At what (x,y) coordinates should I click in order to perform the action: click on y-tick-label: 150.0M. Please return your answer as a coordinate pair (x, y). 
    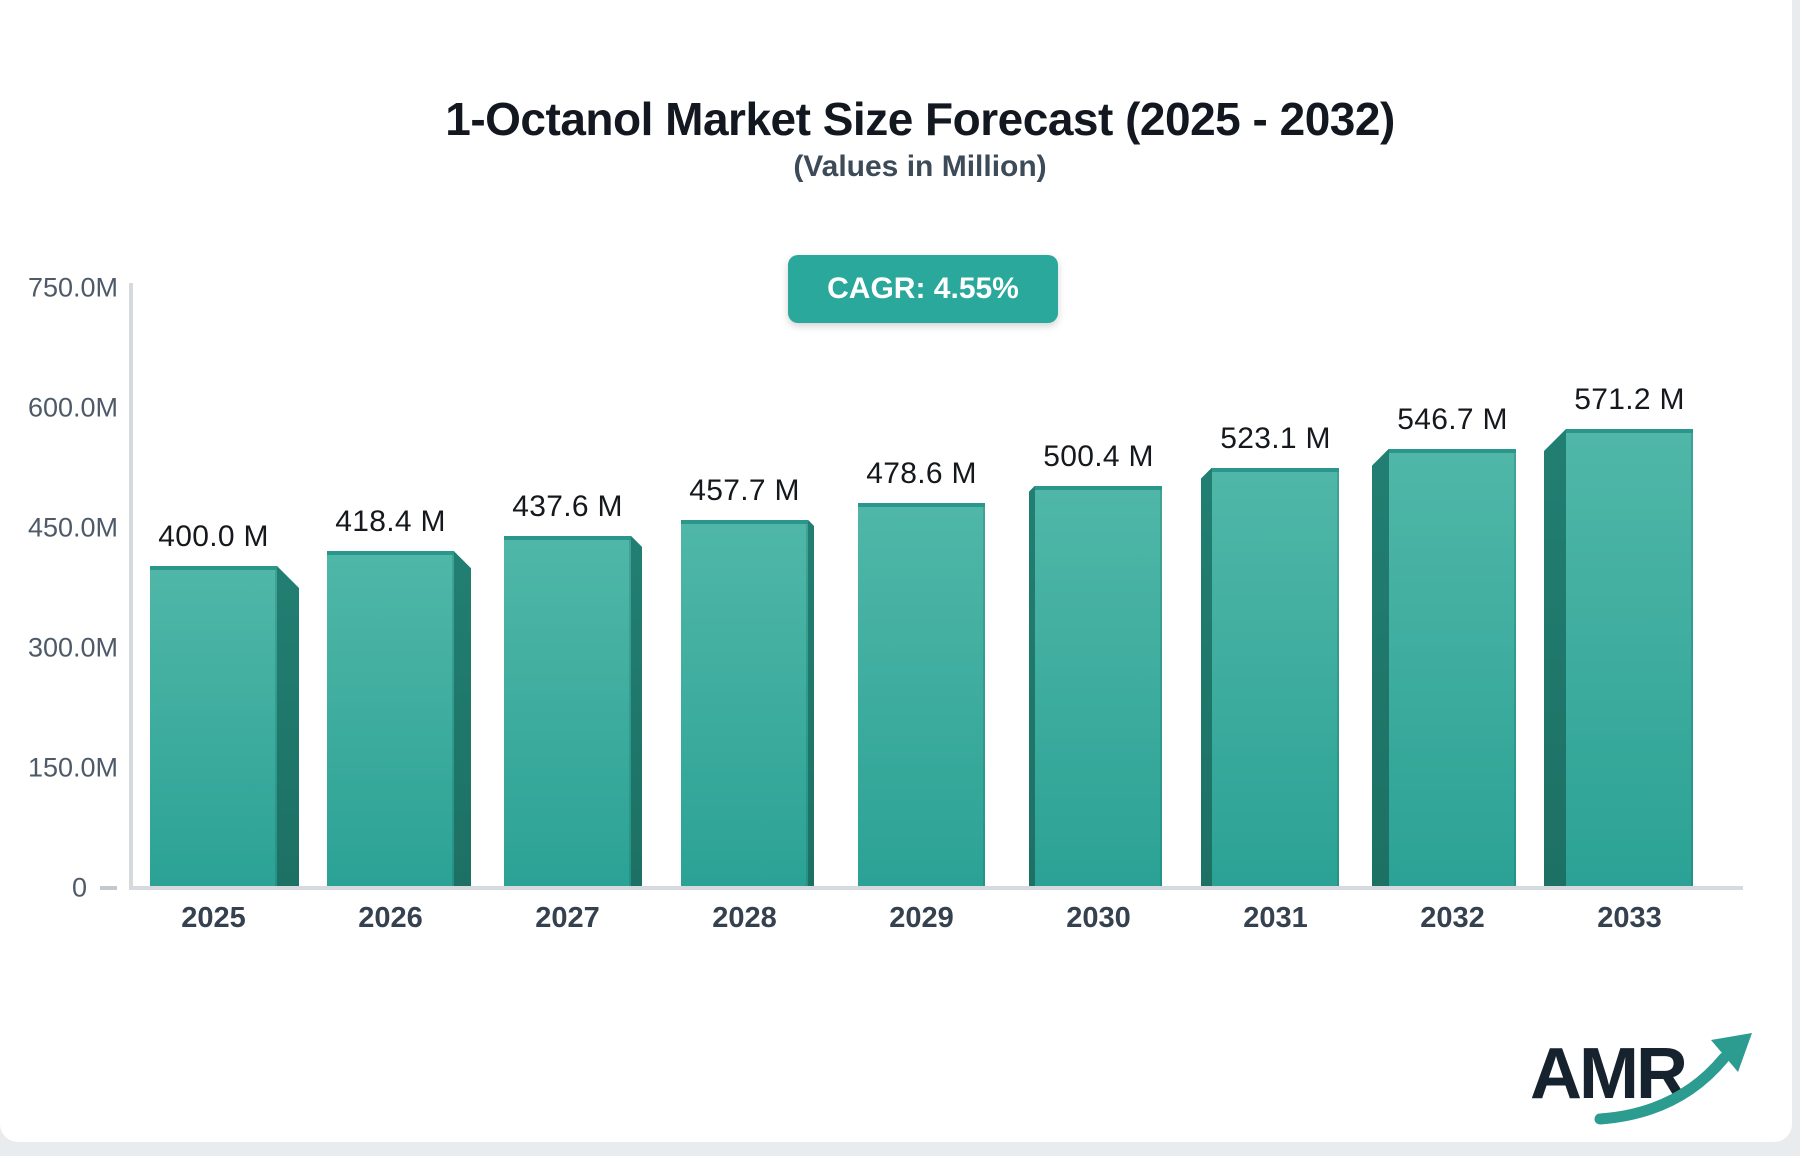
    Looking at the image, I should click on (72, 767).